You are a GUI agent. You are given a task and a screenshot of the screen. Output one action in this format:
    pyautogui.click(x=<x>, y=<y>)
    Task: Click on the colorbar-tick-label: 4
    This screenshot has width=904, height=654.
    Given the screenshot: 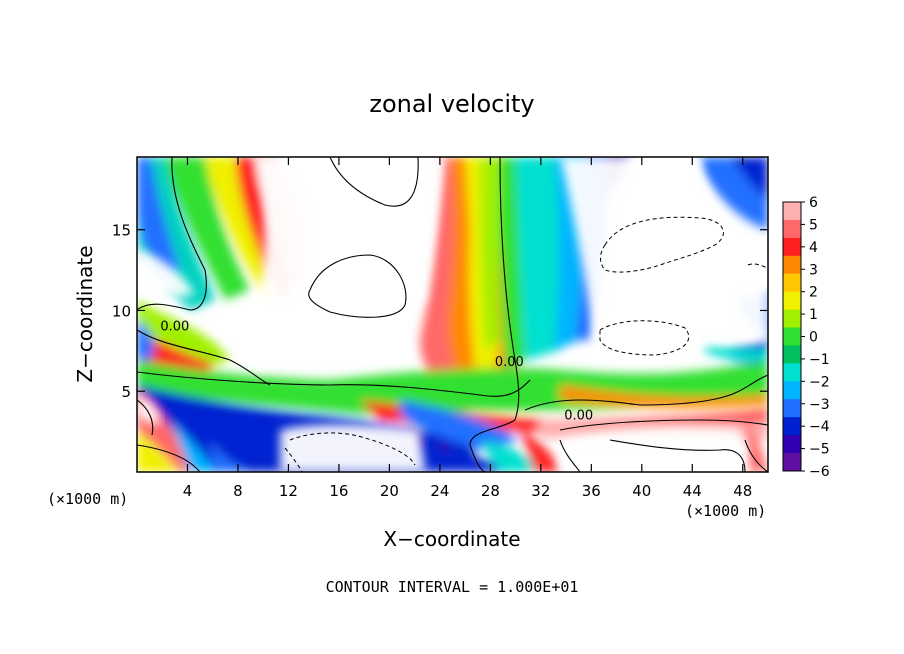 What is the action you would take?
    pyautogui.click(x=813, y=248)
    